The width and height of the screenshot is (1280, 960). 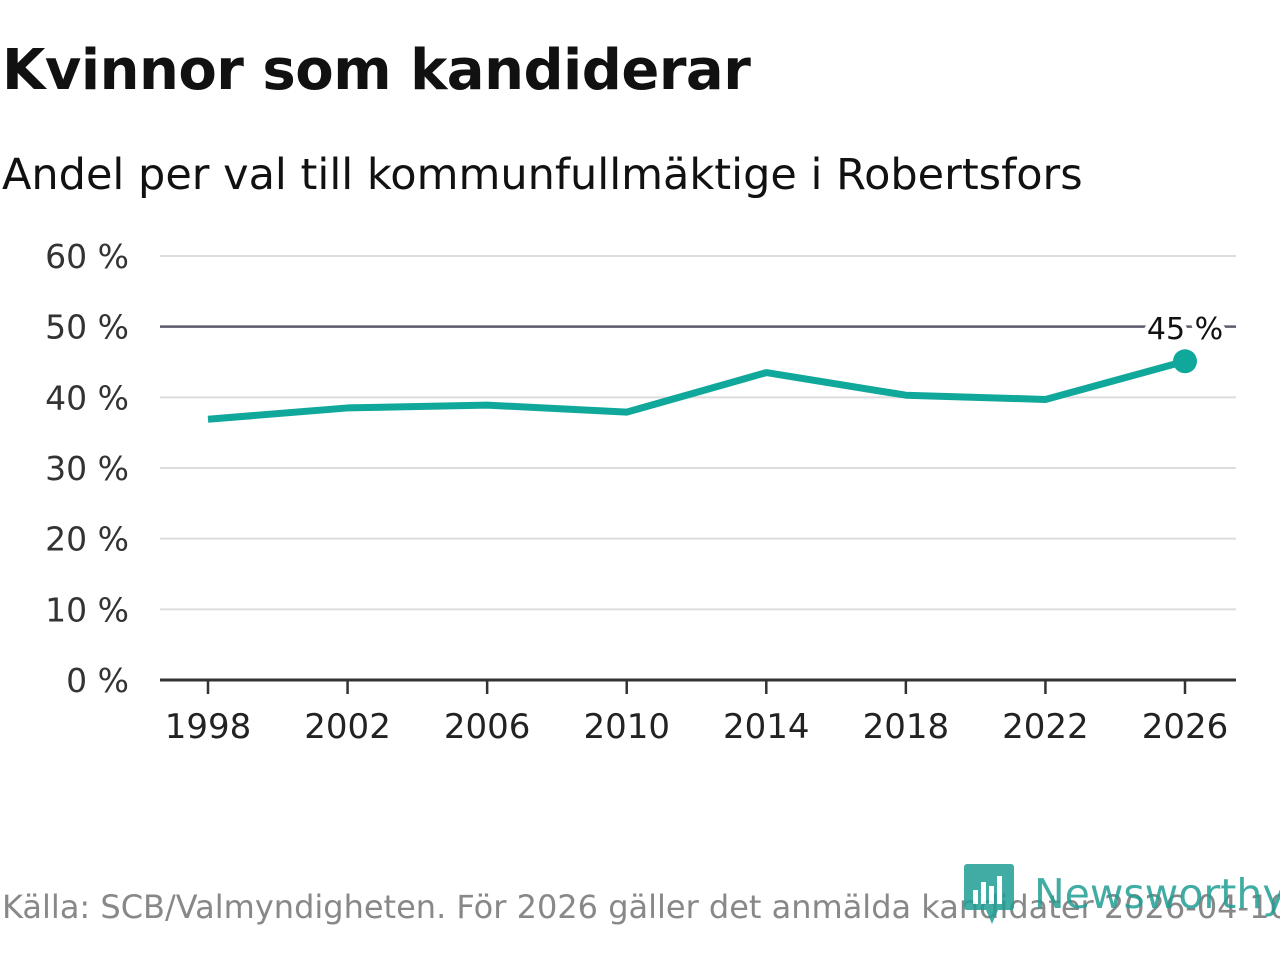 I want to click on y-tick-label: 10 %, so click(x=87, y=609).